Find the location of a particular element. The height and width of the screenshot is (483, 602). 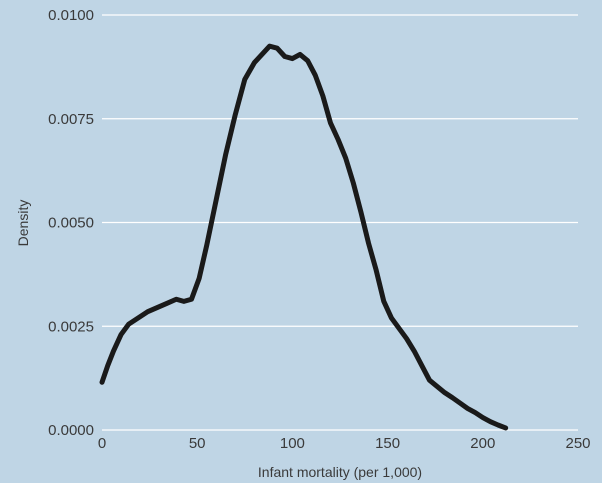

y-tick-label: 0.0100 is located at coordinates (71, 15).